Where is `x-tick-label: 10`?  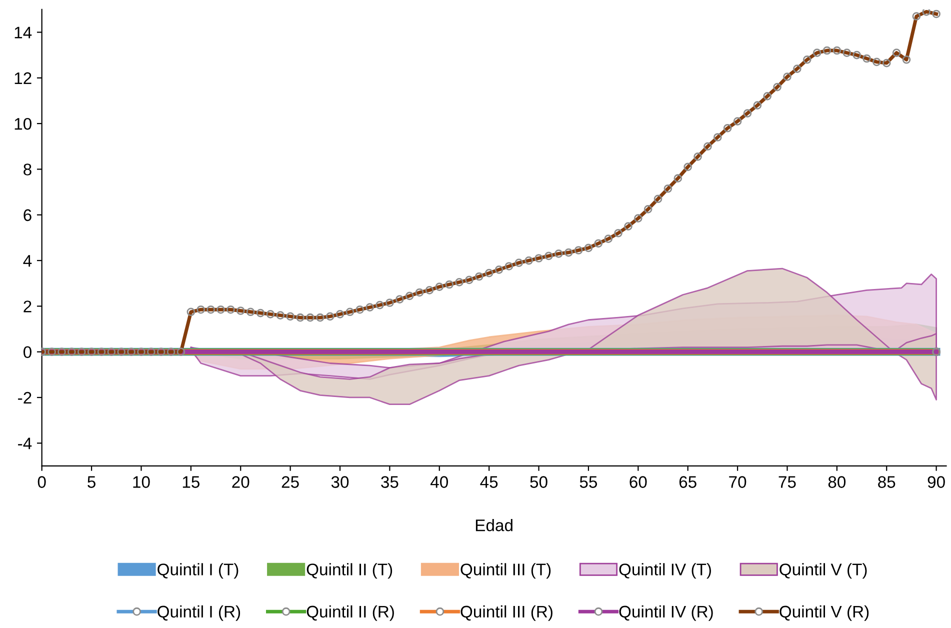 x-tick-label: 10 is located at coordinates (141, 482).